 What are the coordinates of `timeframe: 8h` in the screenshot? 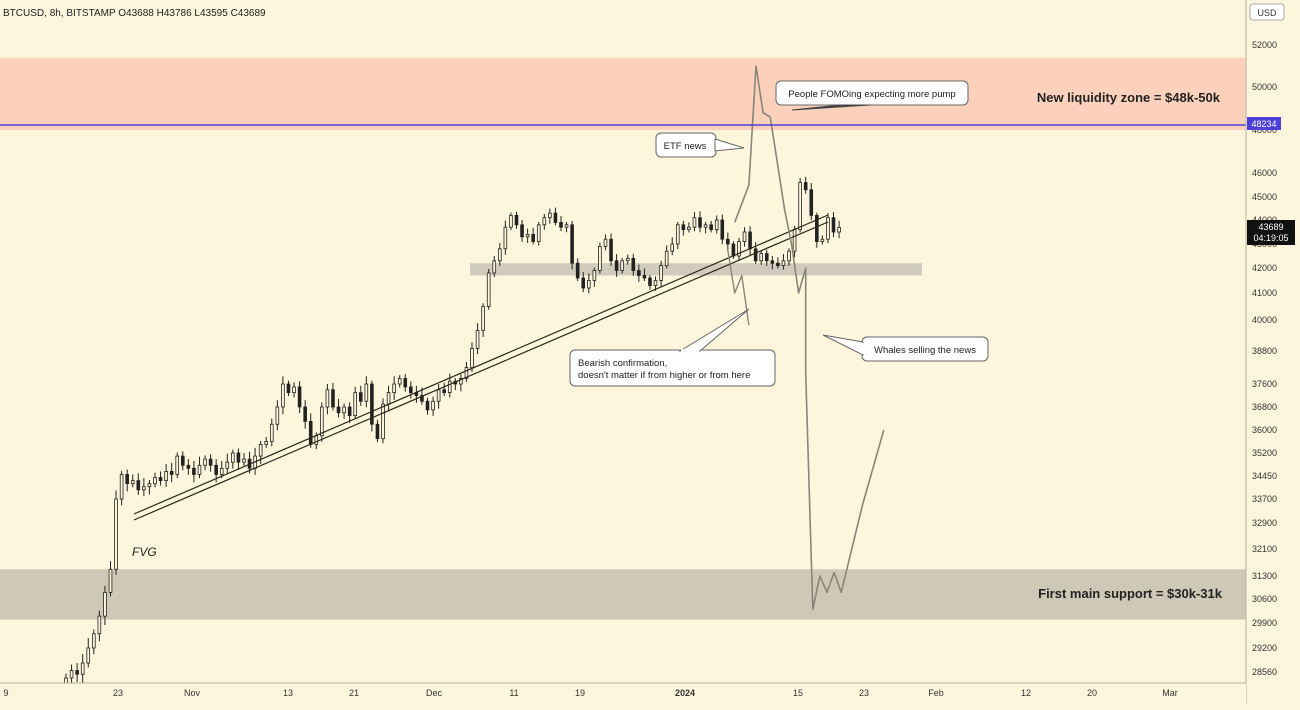 It's located at (55, 13).